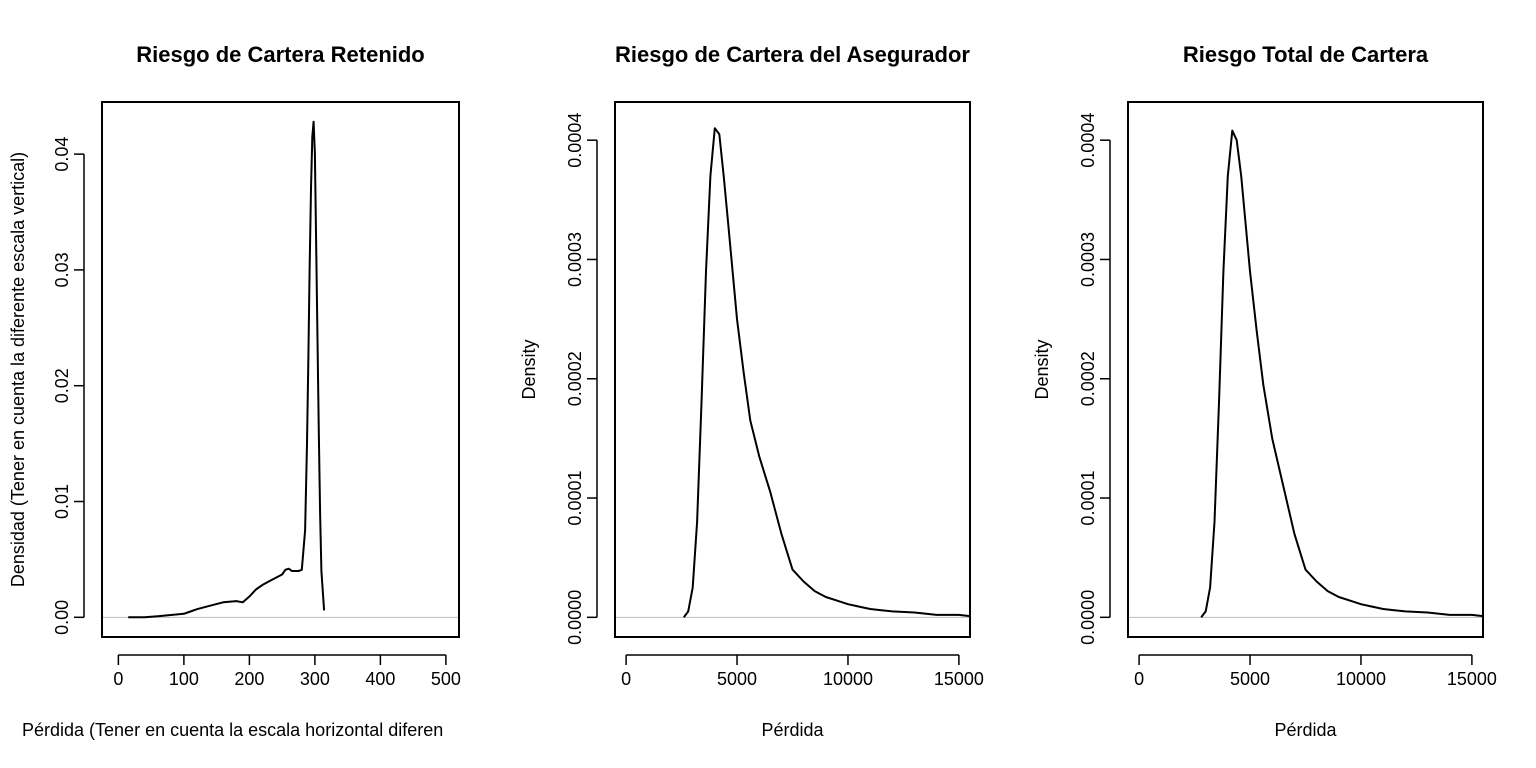 The height and width of the screenshot is (768, 1536). What do you see at coordinates (446, 679) in the screenshot?
I see `x-tick-label: 500` at bounding box center [446, 679].